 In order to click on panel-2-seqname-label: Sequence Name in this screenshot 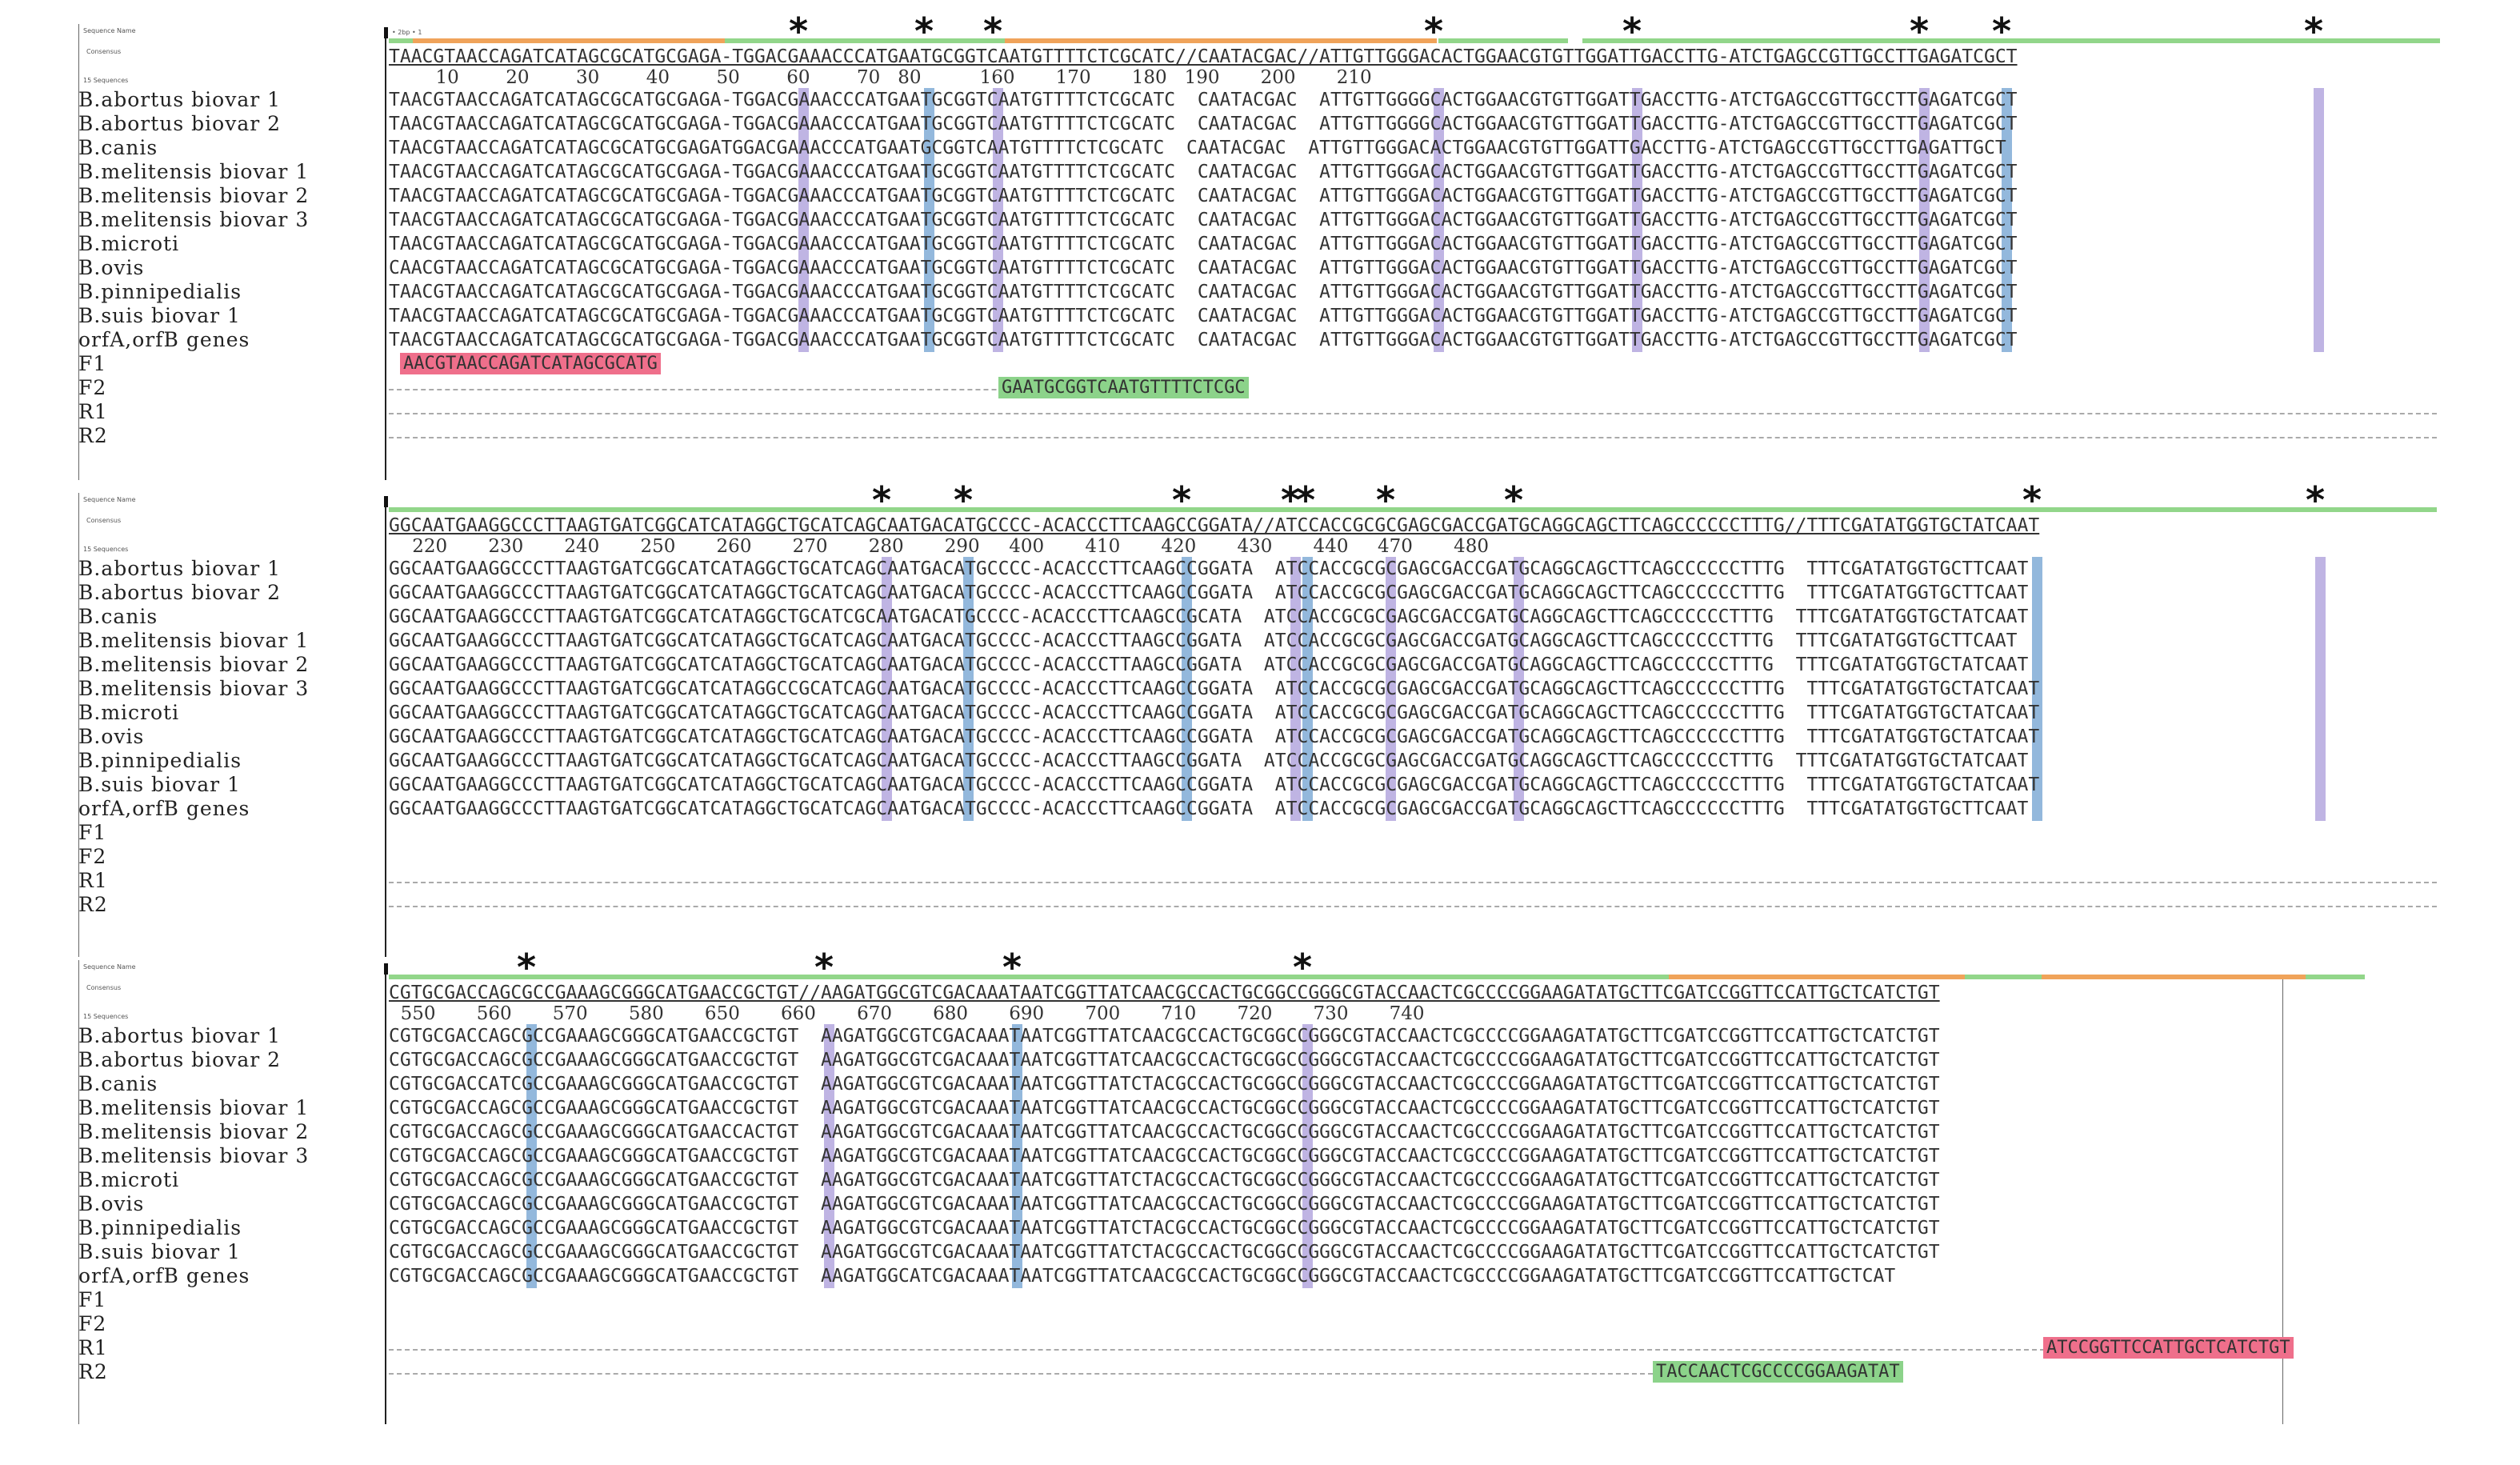, I will do `click(109, 499)`.